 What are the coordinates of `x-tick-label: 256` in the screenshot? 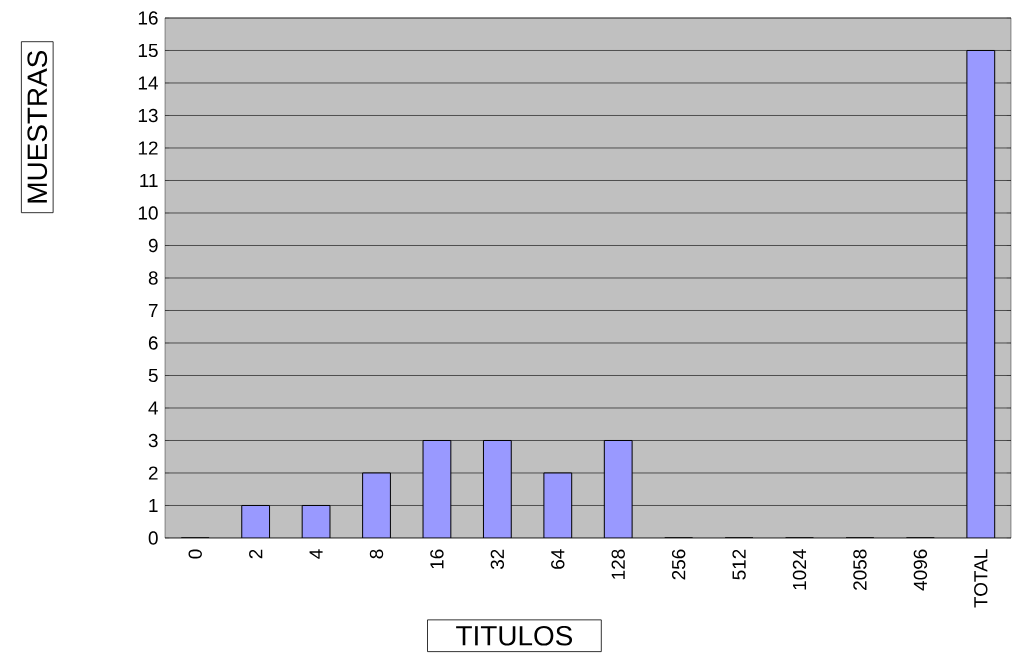 It's located at (678, 564).